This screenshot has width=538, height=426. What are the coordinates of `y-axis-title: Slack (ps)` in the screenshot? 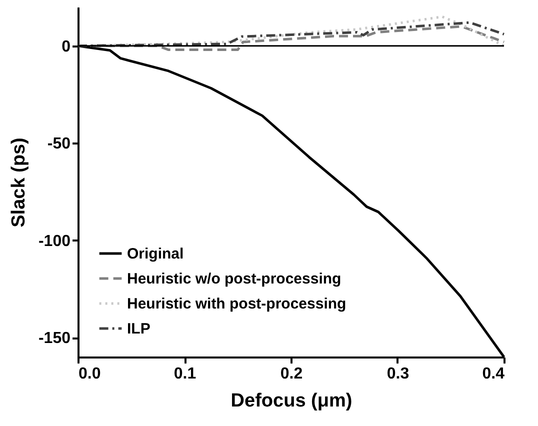 It's located at (19, 183).